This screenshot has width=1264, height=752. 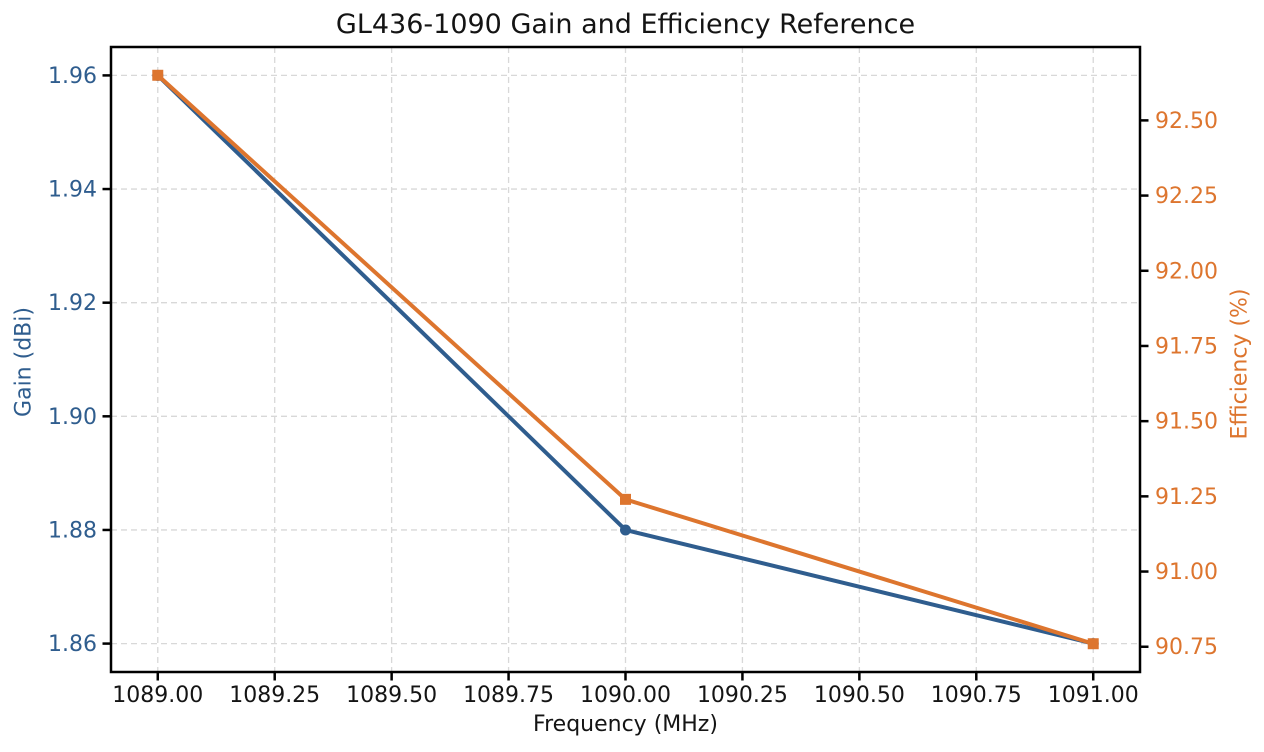 I want to click on y-tick-label-right: 91.75, so click(x=1186, y=346).